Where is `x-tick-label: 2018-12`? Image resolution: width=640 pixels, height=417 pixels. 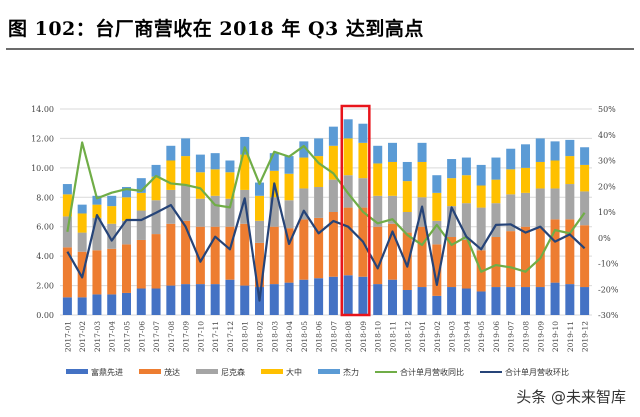
x-tick-label: 2018-12 is located at coordinates (407, 336).